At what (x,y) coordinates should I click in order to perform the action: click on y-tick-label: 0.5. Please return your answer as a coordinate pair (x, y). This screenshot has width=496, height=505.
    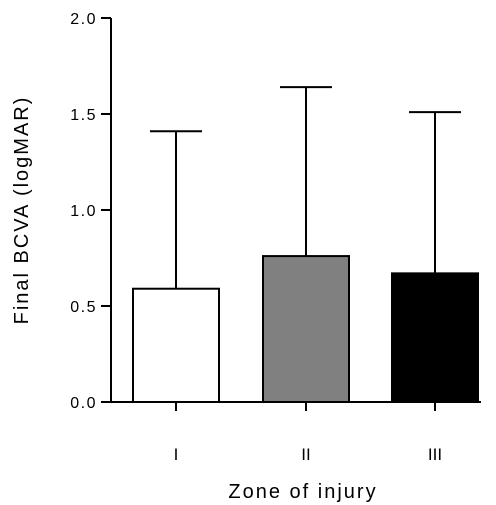
    Looking at the image, I should click on (83, 307).